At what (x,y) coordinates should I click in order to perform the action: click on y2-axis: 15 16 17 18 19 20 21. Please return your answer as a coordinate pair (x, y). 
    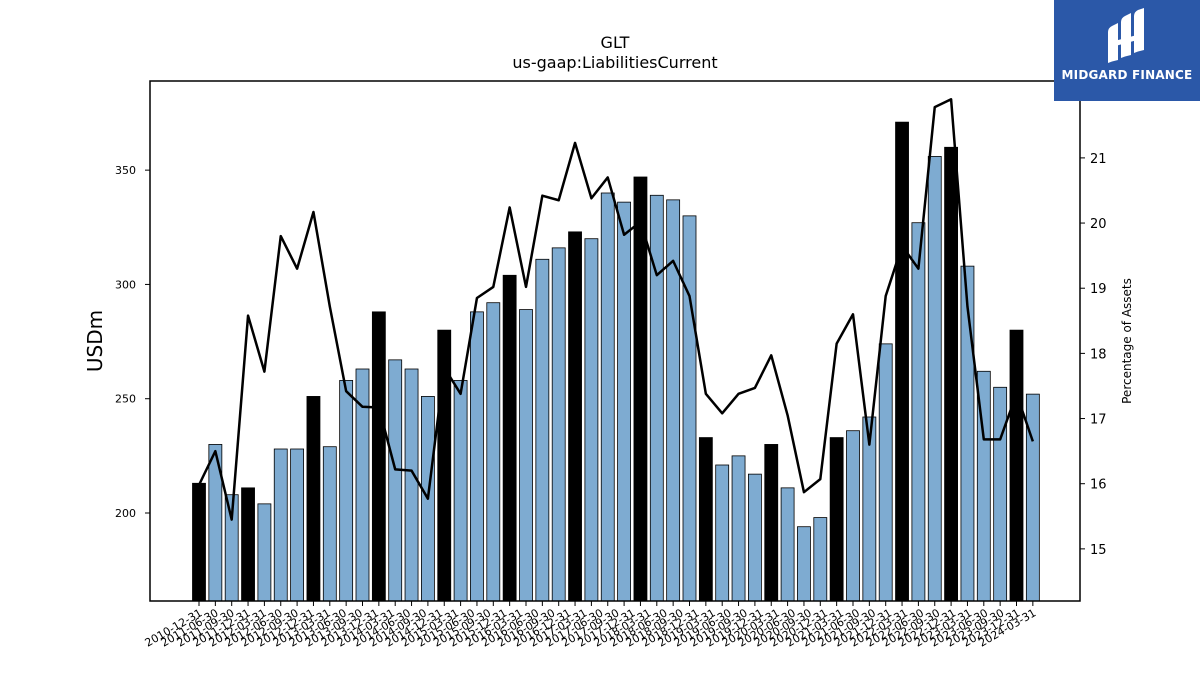
    Looking at the image, I should click on (1093, 355).